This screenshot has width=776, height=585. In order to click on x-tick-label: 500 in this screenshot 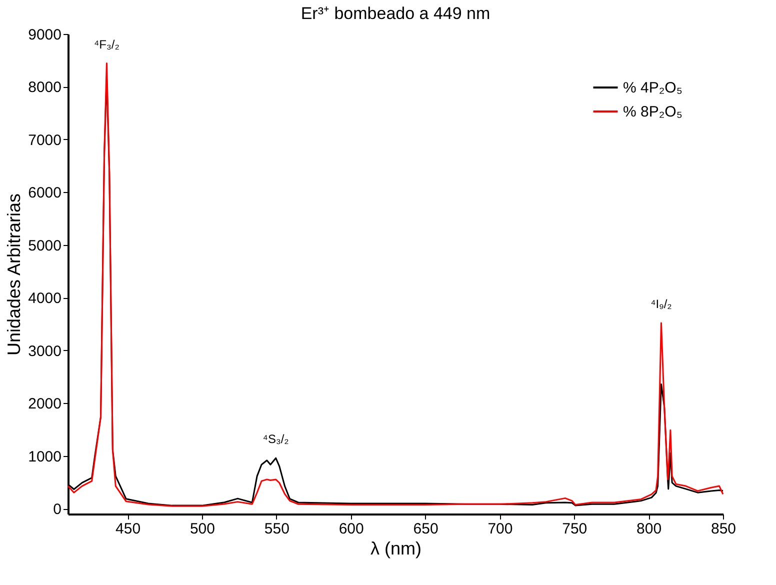, I will do `click(202, 529)`.